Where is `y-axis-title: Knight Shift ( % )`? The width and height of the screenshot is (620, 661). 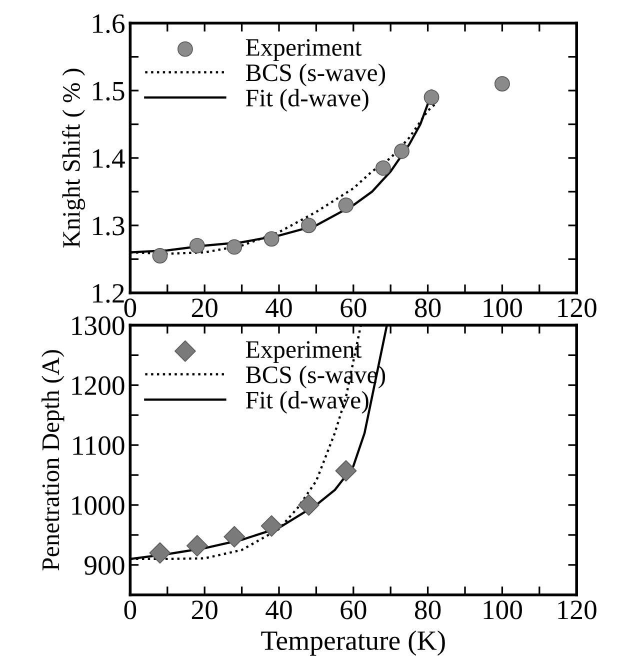 y-axis-title: Knight Shift ( % ) is located at coordinates (74, 158).